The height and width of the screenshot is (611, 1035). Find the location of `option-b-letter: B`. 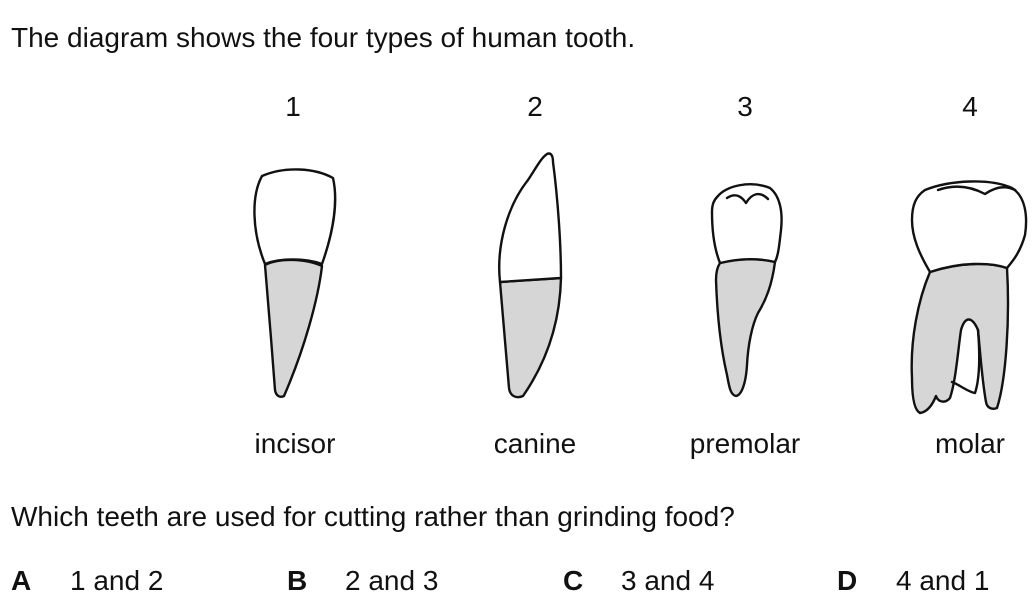

option-b-letter: B is located at coordinates (297, 580).